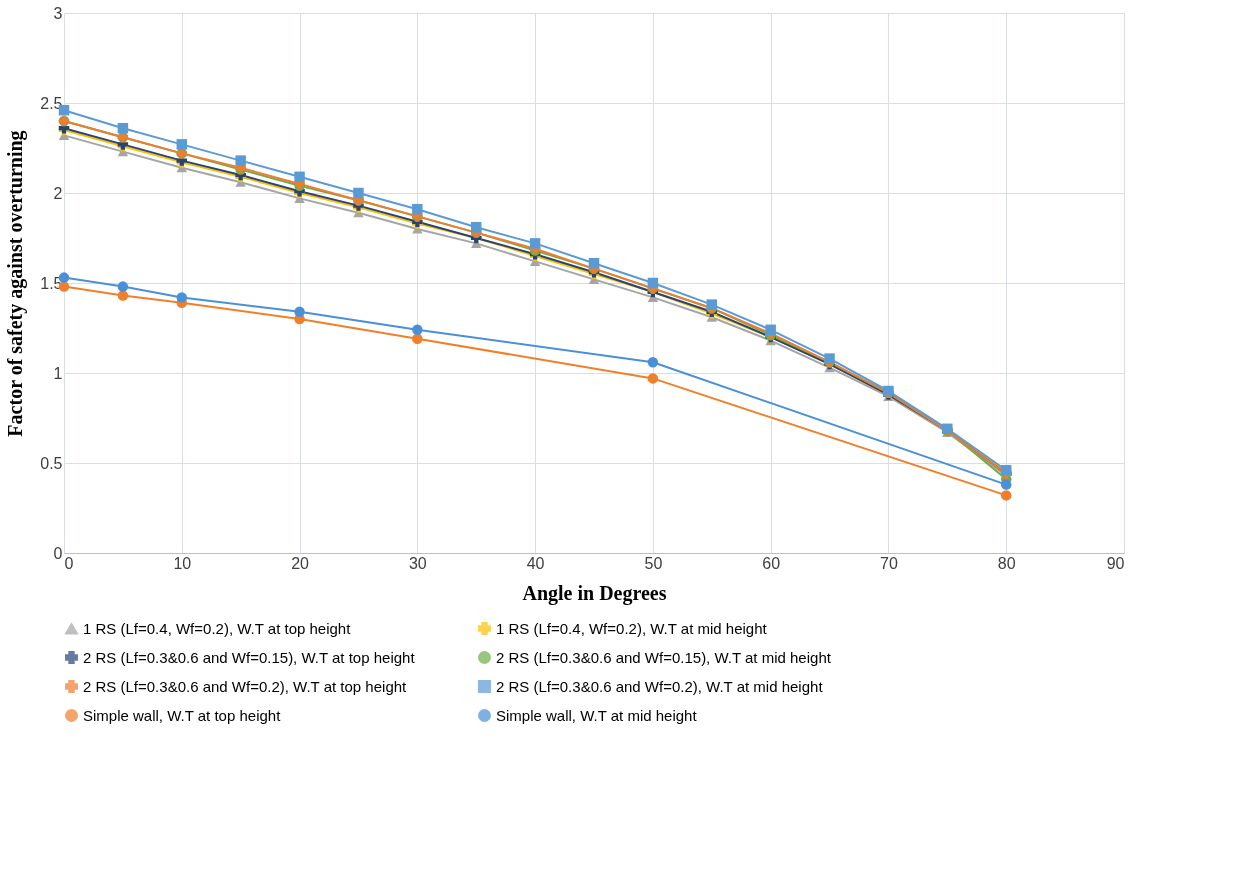  What do you see at coordinates (58, 193) in the screenshot?
I see `y-tick-label: 2` at bounding box center [58, 193].